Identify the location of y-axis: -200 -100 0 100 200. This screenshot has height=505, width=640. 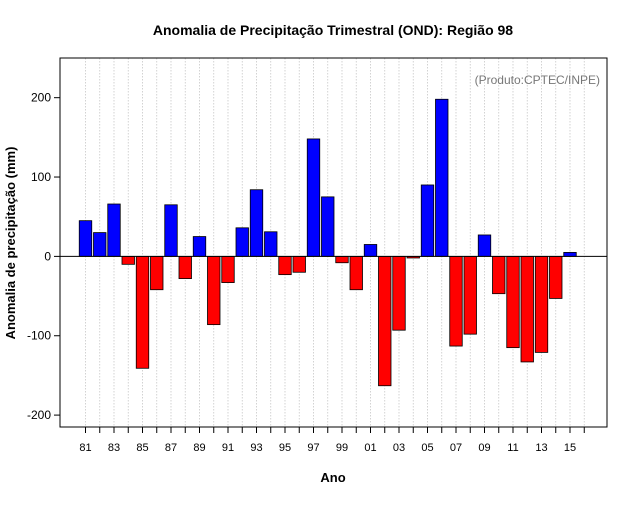
(43, 256).